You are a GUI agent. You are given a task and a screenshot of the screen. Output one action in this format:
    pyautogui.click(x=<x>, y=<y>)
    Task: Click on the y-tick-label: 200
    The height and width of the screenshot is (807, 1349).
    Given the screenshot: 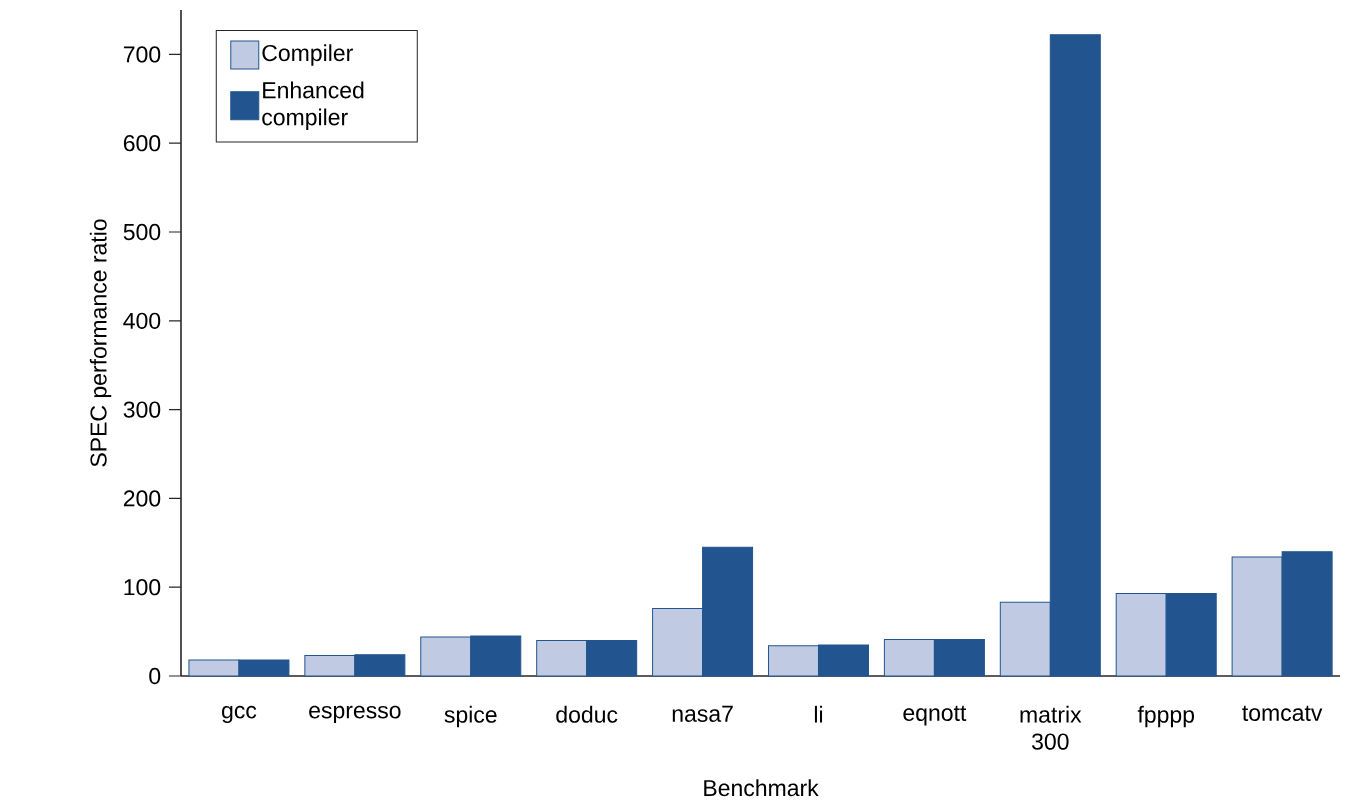 What is the action you would take?
    pyautogui.click(x=142, y=498)
    